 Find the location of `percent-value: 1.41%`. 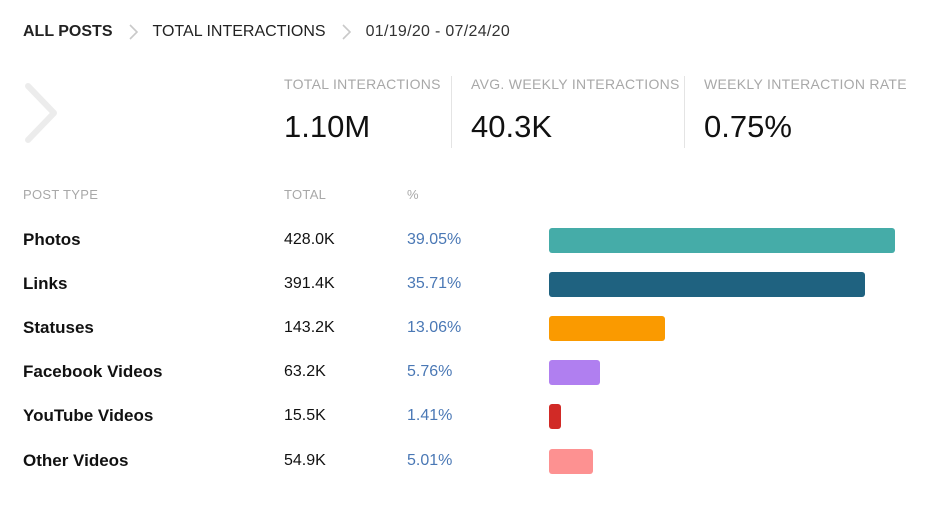

percent-value: 1.41% is located at coordinates (430, 415).